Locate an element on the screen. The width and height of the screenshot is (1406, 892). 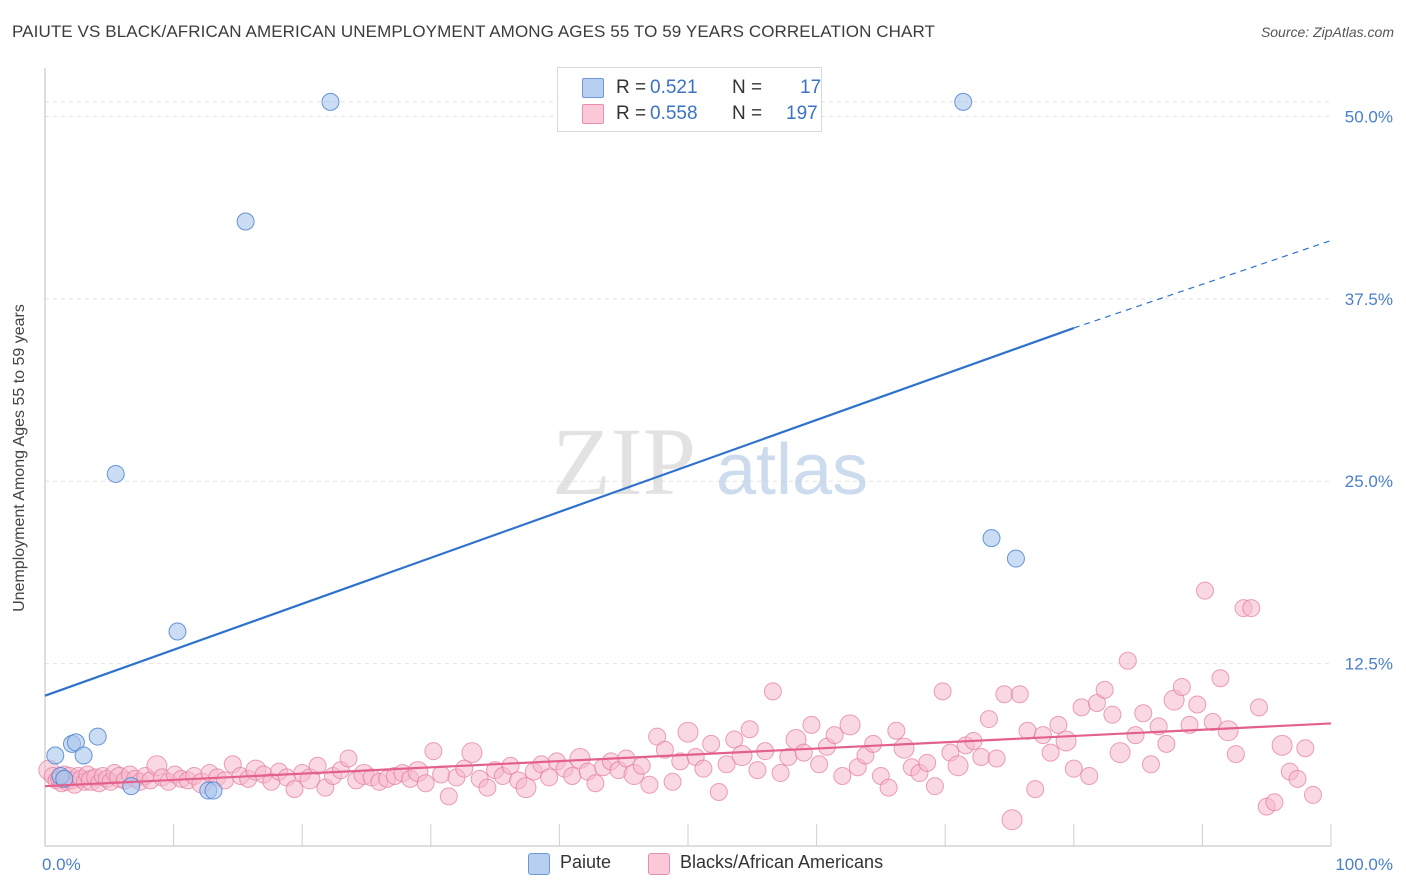
legend-r-value: 0.521 is located at coordinates (674, 87).